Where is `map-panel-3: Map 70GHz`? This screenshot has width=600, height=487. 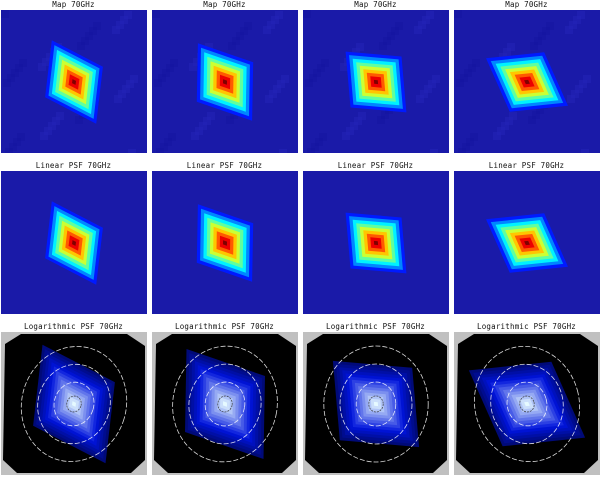 map-panel-3: Map 70GHz is located at coordinates (375, 77).